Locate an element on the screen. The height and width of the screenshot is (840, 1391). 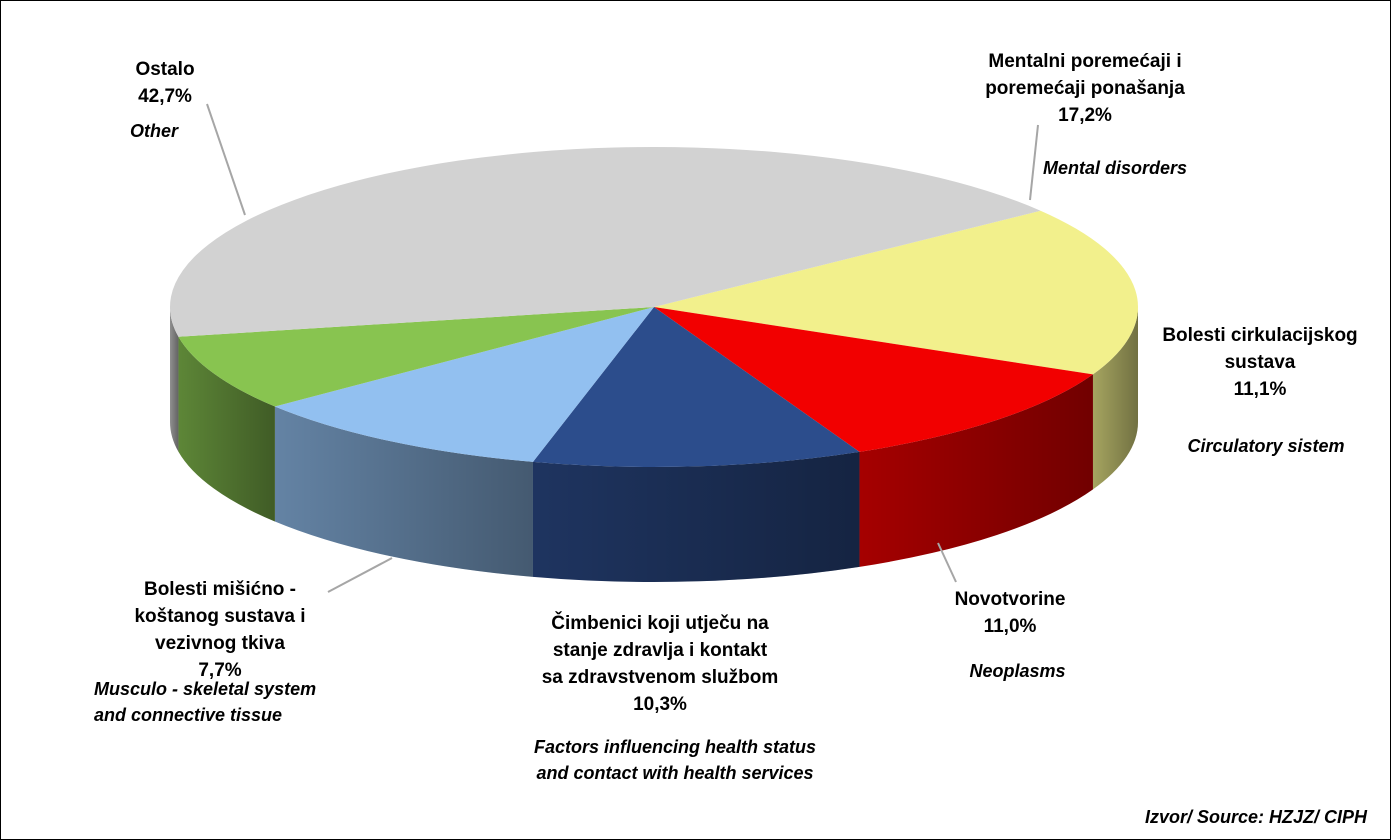
label-neoplasms-name: Novotvorine is located at coordinates (1010, 599).